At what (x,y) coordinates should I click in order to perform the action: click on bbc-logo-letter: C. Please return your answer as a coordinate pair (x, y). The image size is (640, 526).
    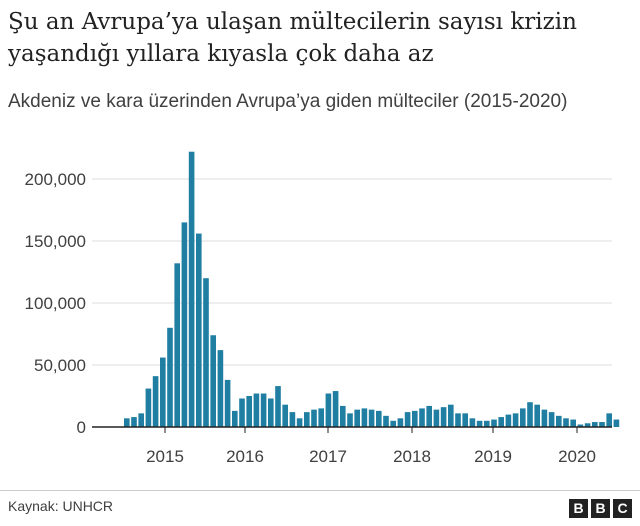
    Looking at the image, I should click on (622, 508).